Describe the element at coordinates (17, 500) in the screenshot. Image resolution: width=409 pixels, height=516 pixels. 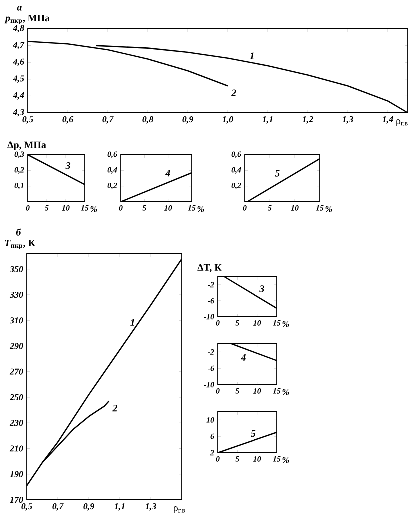
I see `y-tick-label: 170` at that location.